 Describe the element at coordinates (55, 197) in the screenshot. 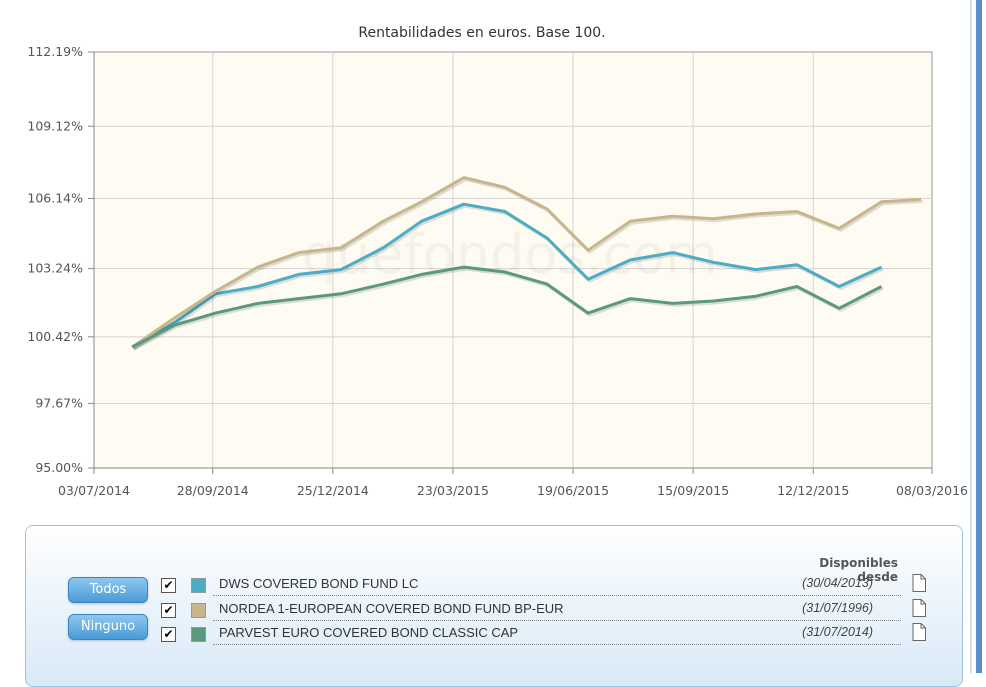

I see `y-tick-label: 106.14%` at that location.